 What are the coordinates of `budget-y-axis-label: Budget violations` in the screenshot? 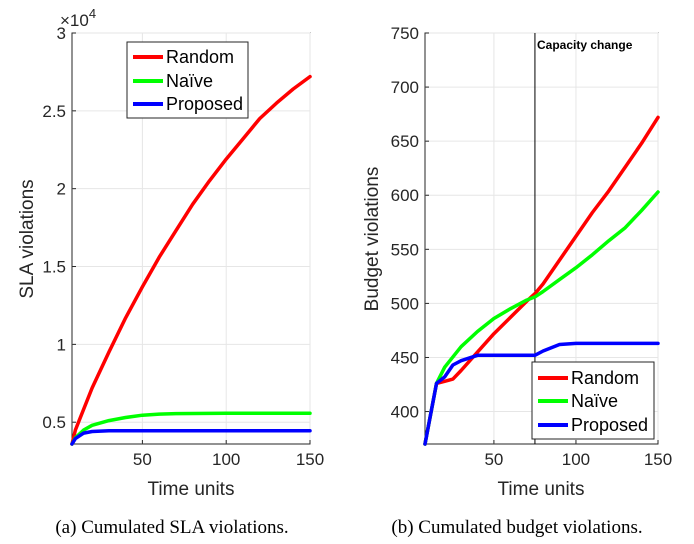 It's located at (372, 239).